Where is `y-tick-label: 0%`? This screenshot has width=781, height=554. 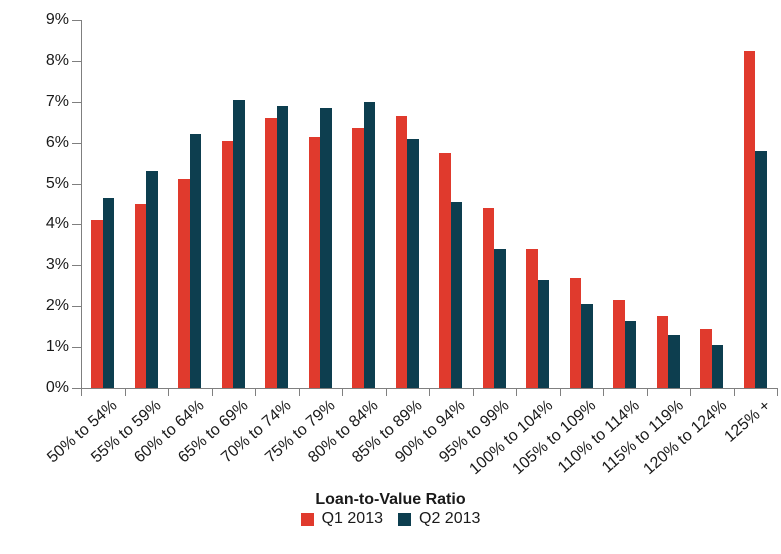 y-tick-label: 0% is located at coordinates (57, 387).